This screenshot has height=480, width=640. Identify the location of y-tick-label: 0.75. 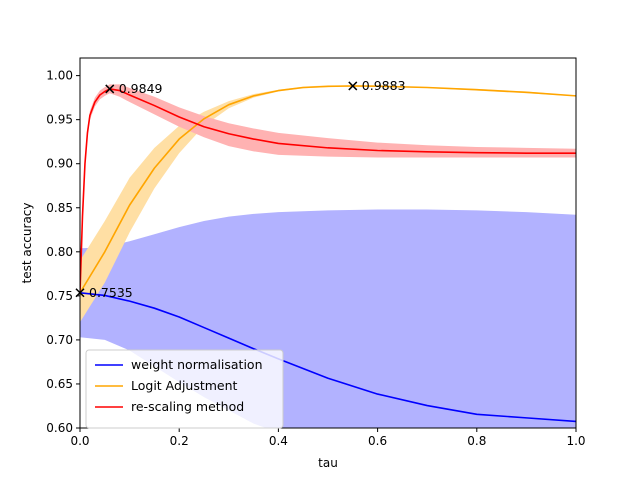
(59, 296).